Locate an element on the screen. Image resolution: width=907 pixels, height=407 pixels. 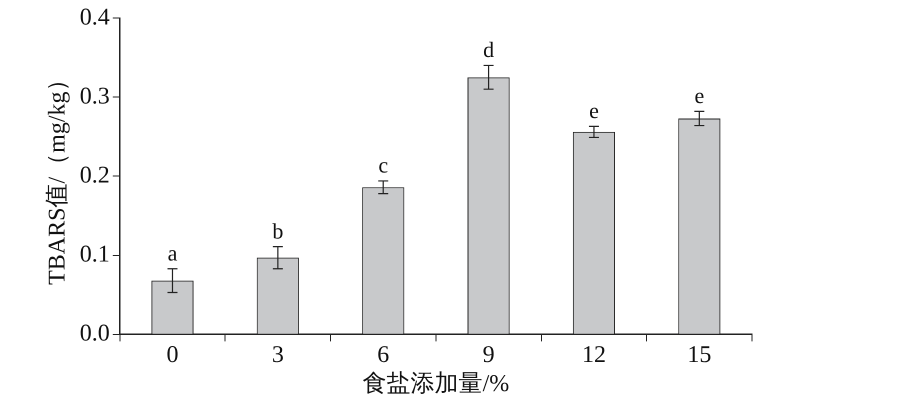
x-tick-label: 9 is located at coordinates (488, 355).